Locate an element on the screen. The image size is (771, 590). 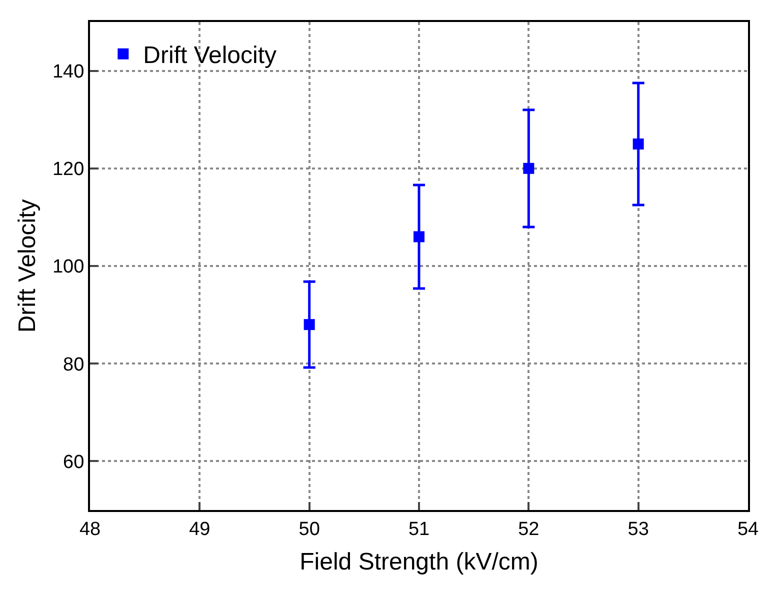
x-axis-title: Field Strength (kV/cm) is located at coordinates (419, 562).